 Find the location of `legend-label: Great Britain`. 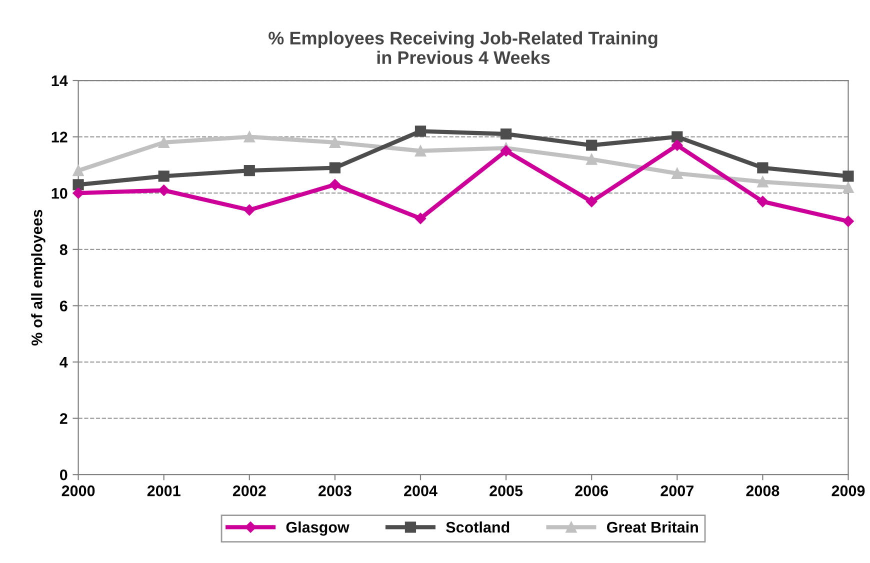

legend-label: Great Britain is located at coordinates (652, 527).